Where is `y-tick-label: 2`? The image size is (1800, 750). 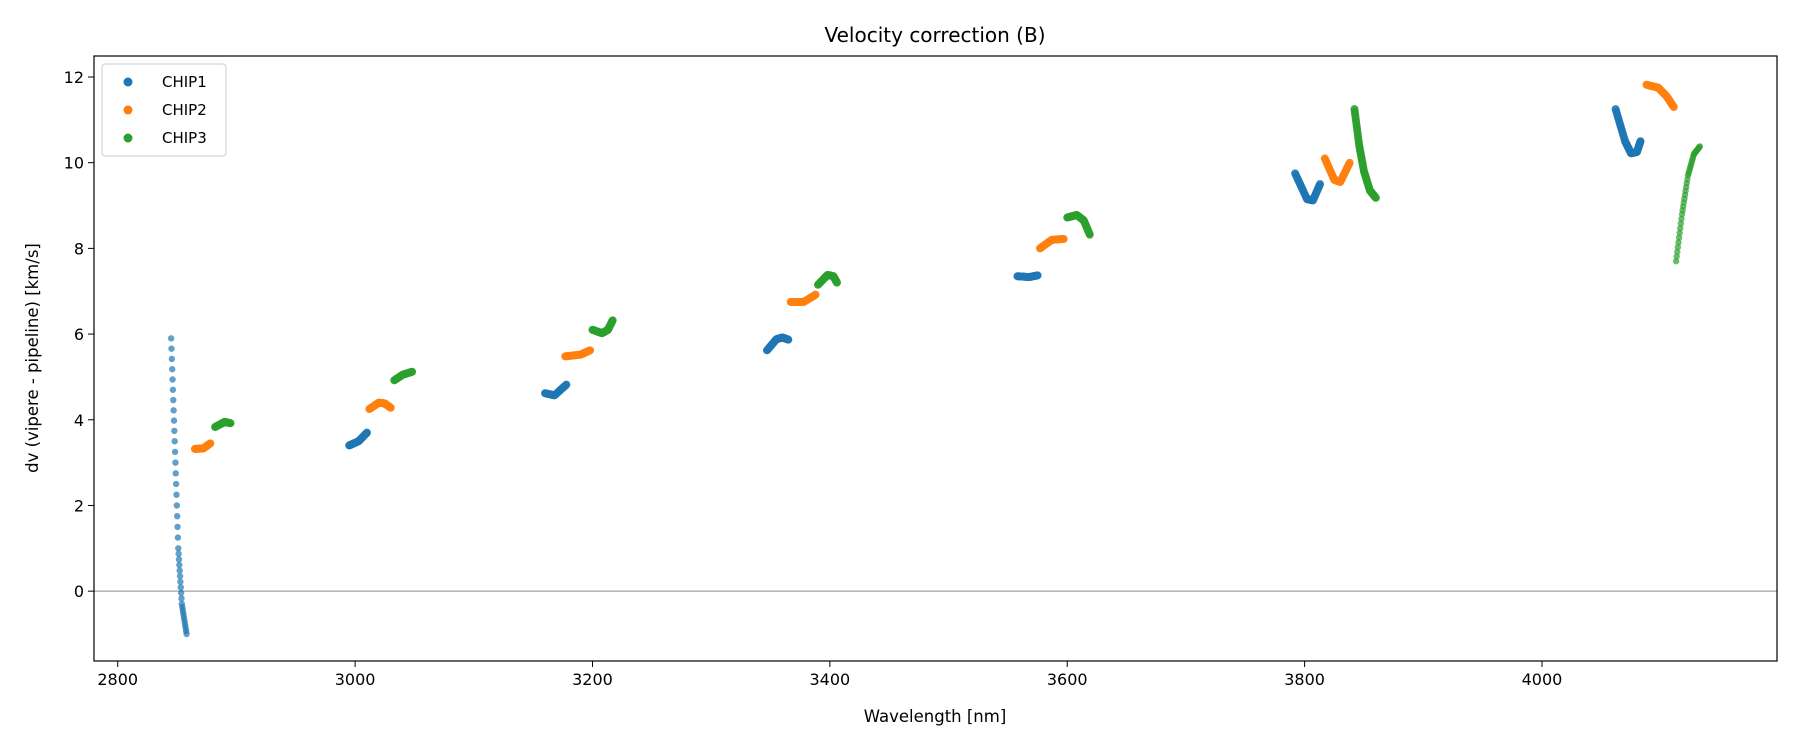 y-tick-label: 2 is located at coordinates (79, 505).